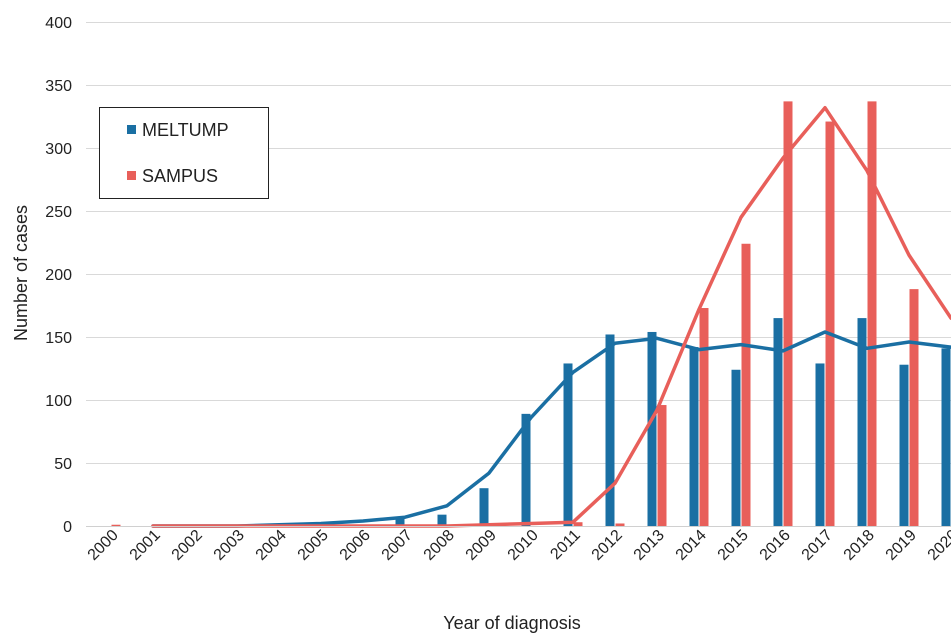 The height and width of the screenshot is (636, 951). Describe the element at coordinates (21, 273) in the screenshot. I see `y-axis-title: Number of cases` at that location.